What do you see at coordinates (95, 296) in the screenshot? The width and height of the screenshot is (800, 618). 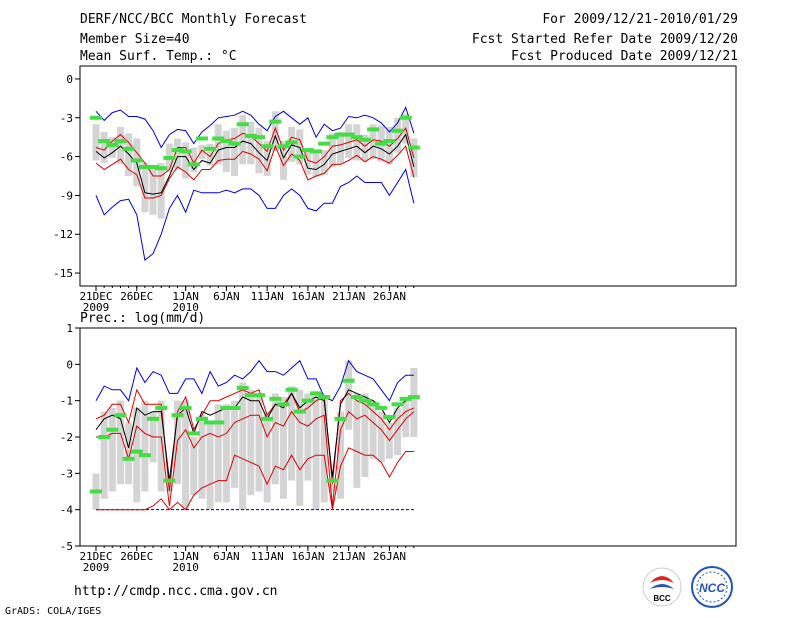 I see `temperature-xtick-label: 21DEC` at bounding box center [95, 296].